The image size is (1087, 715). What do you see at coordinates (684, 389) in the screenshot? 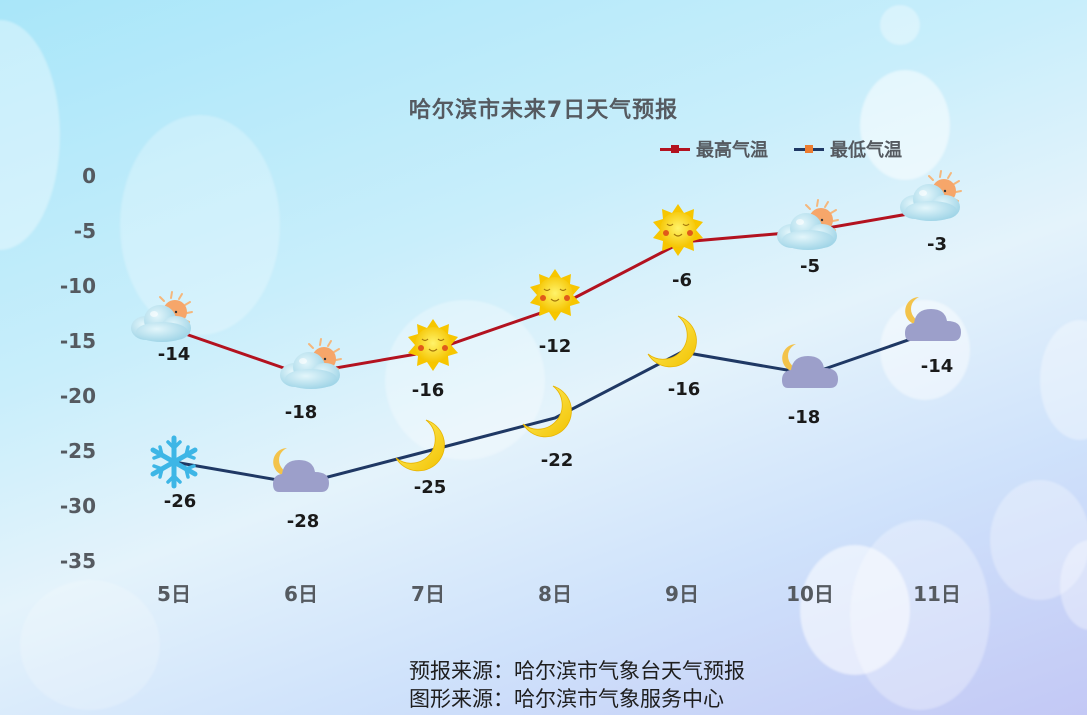
I see `low-value-label: -16` at bounding box center [684, 389].